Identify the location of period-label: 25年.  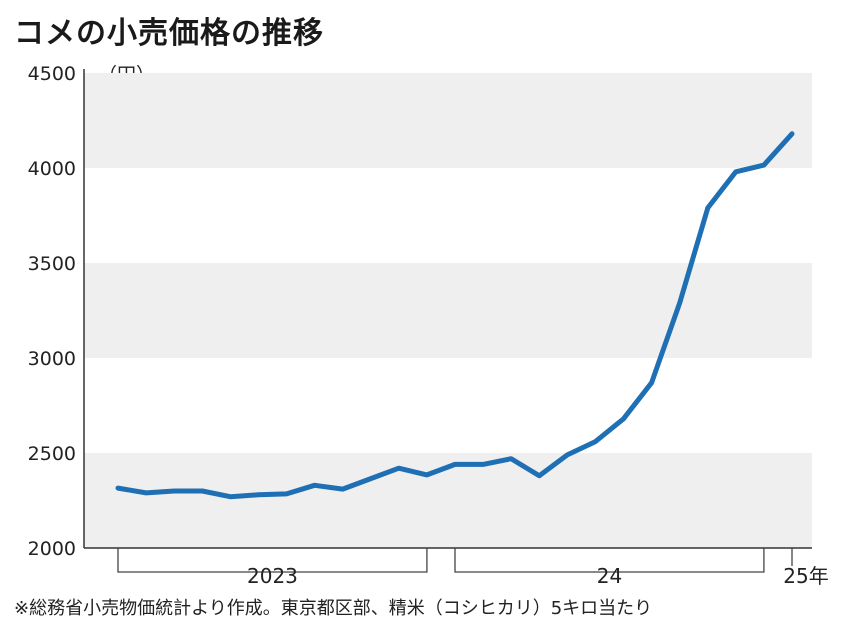
(805, 576).